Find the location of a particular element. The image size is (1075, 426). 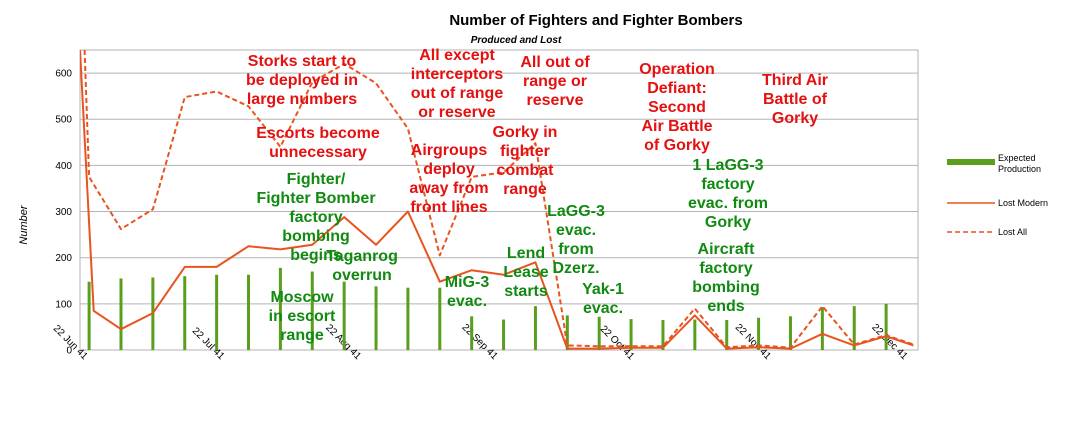

y-tick-label: 500 is located at coordinates (63, 120).